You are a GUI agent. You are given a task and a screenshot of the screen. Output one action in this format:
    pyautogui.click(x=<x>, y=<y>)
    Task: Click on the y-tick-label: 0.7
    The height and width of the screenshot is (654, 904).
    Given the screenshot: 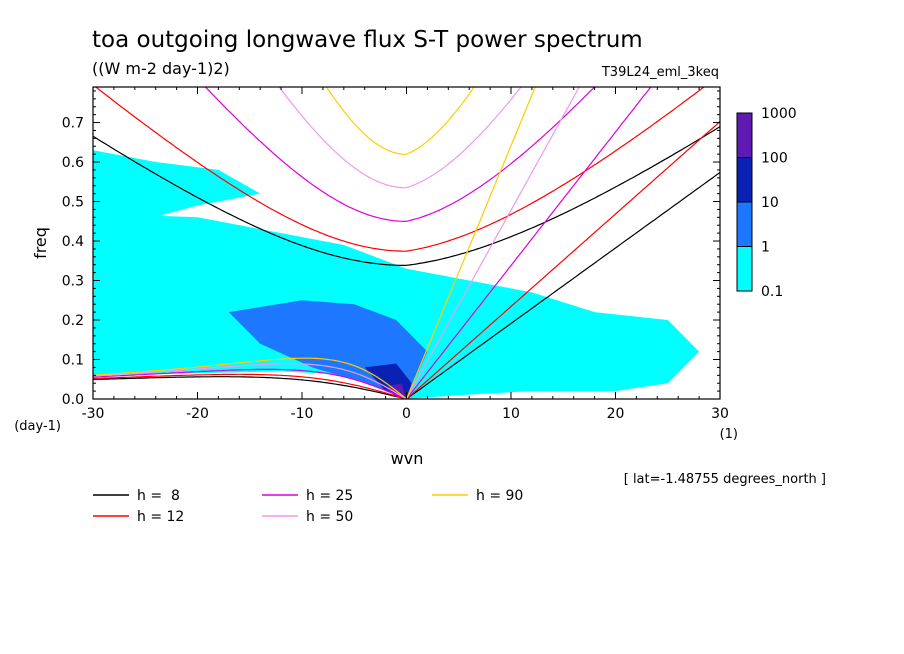 What is the action you would take?
    pyautogui.click(x=73, y=124)
    